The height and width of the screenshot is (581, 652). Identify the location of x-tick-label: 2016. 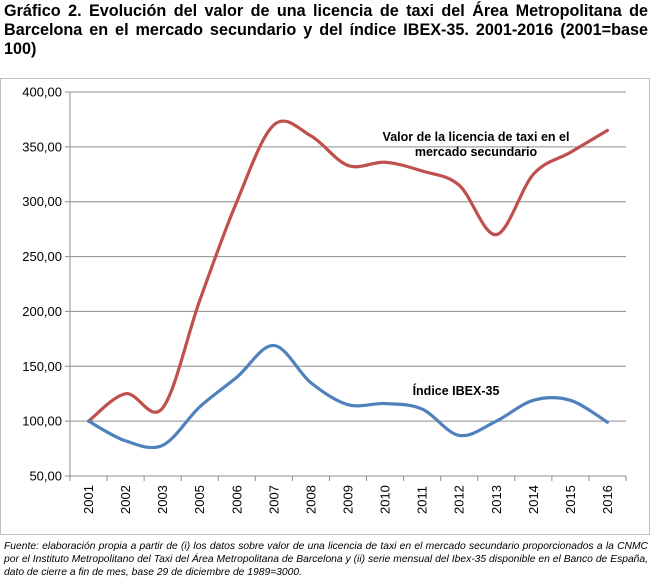
(607, 499).